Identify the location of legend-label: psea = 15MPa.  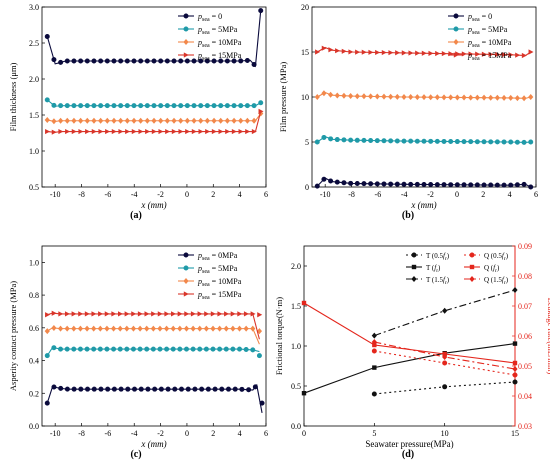
(219, 56).